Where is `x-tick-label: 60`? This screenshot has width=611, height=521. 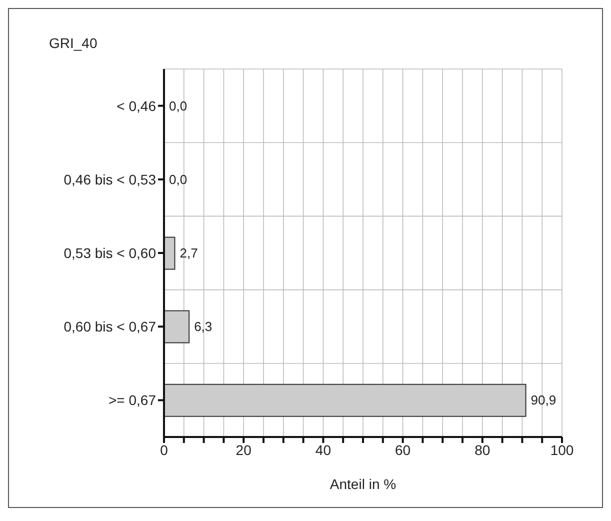
x-tick-label: 60 is located at coordinates (403, 450).